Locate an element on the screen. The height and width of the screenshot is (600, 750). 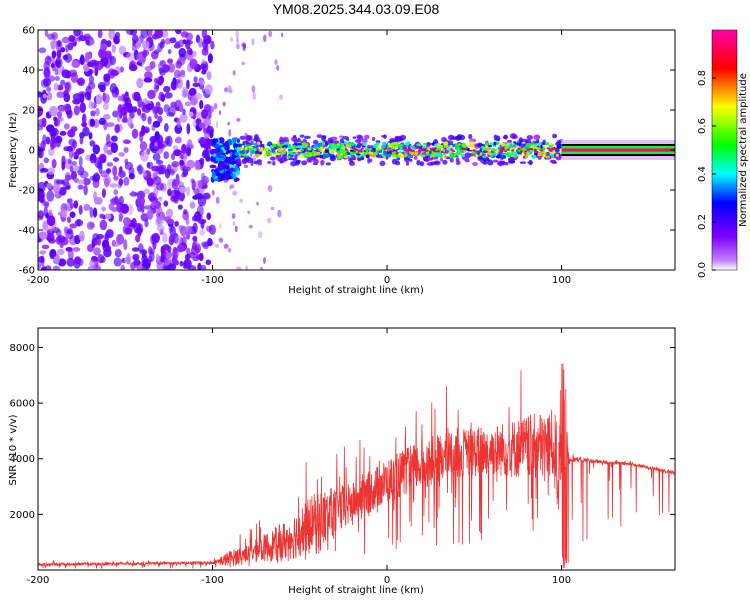
colorbar-label: Normalized spectral amplitude is located at coordinates (743, 150).